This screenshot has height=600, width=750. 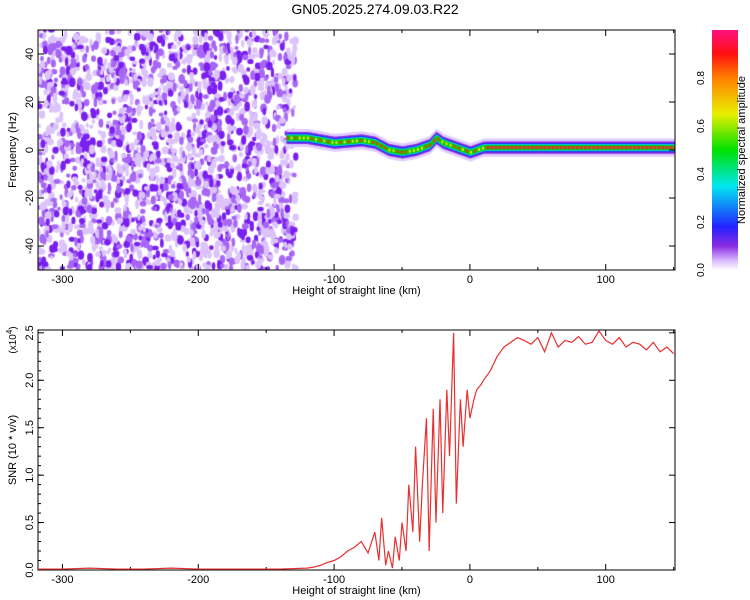 What do you see at coordinates (30, 569) in the screenshot?
I see `y-tick-label: 0.0` at bounding box center [30, 569].